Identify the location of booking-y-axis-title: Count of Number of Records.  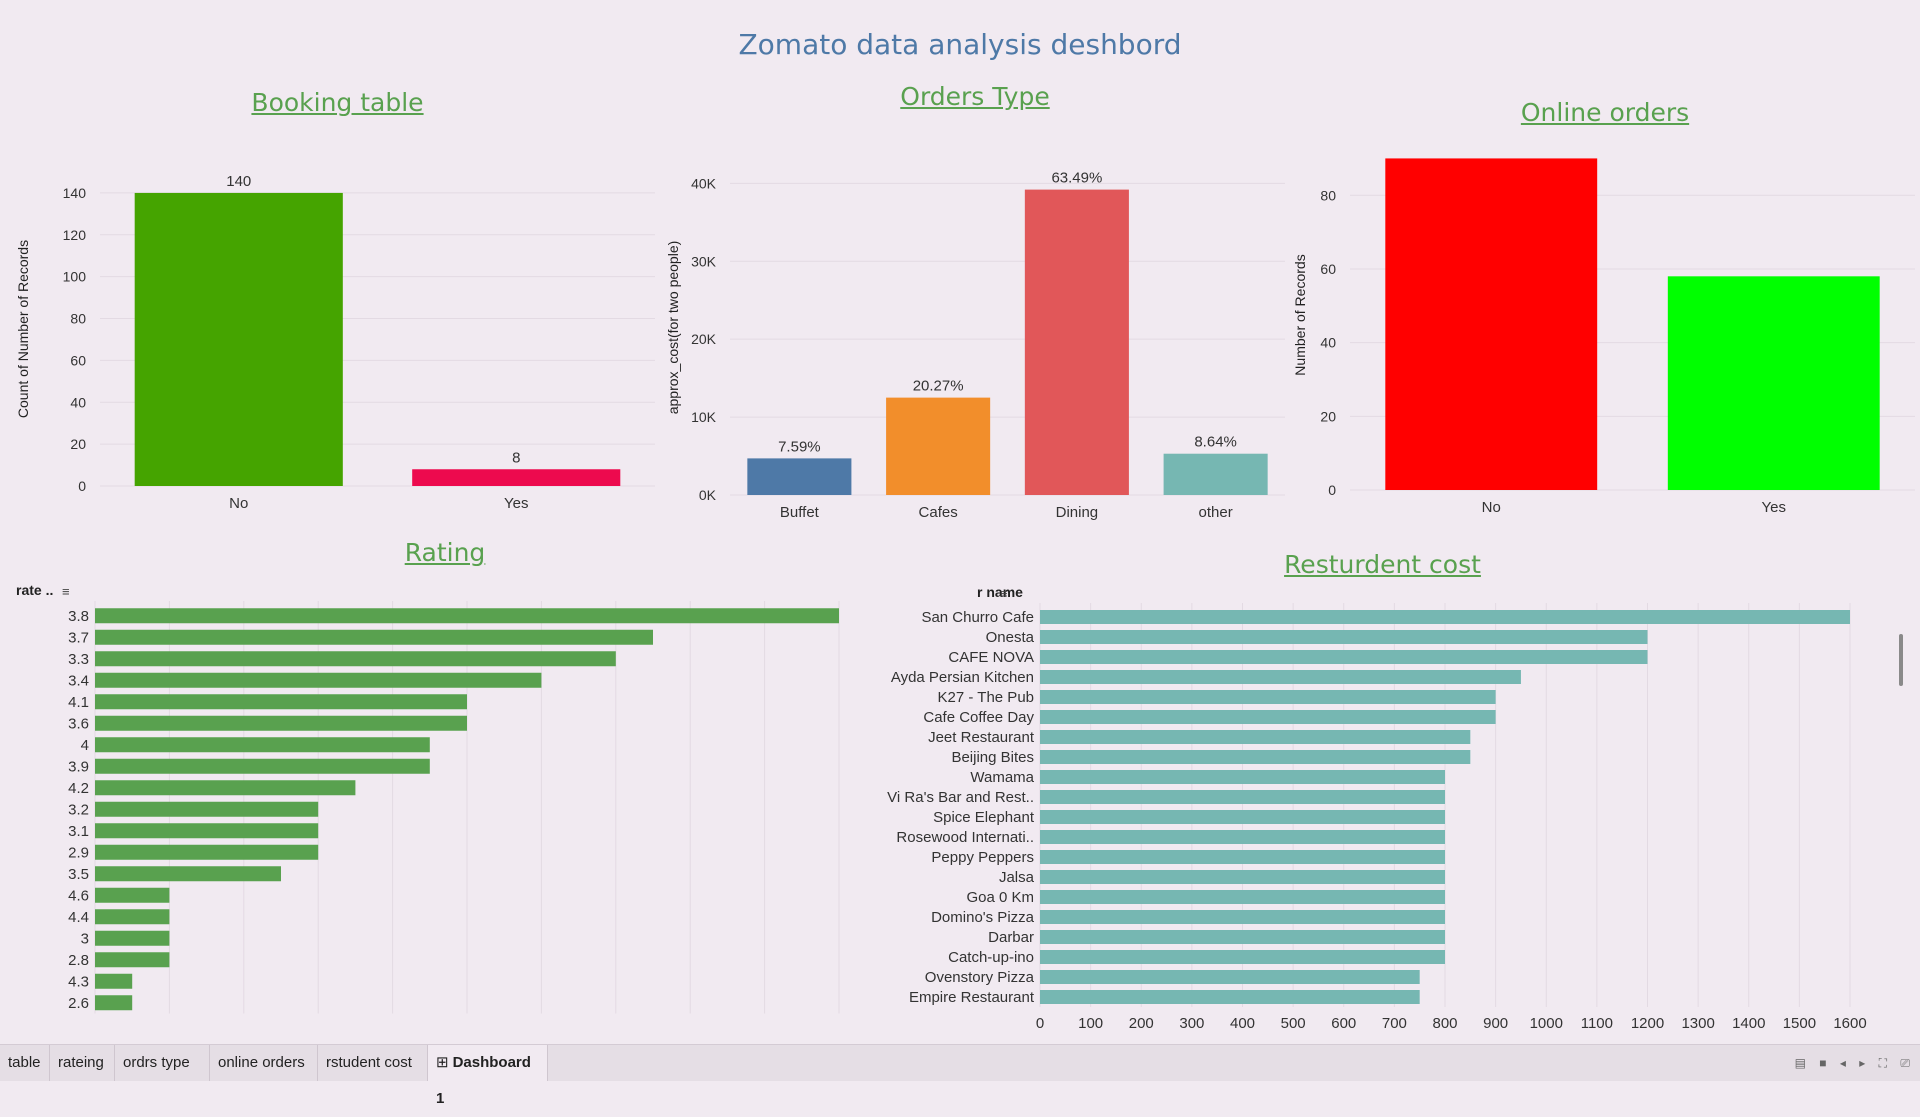
(23, 329).